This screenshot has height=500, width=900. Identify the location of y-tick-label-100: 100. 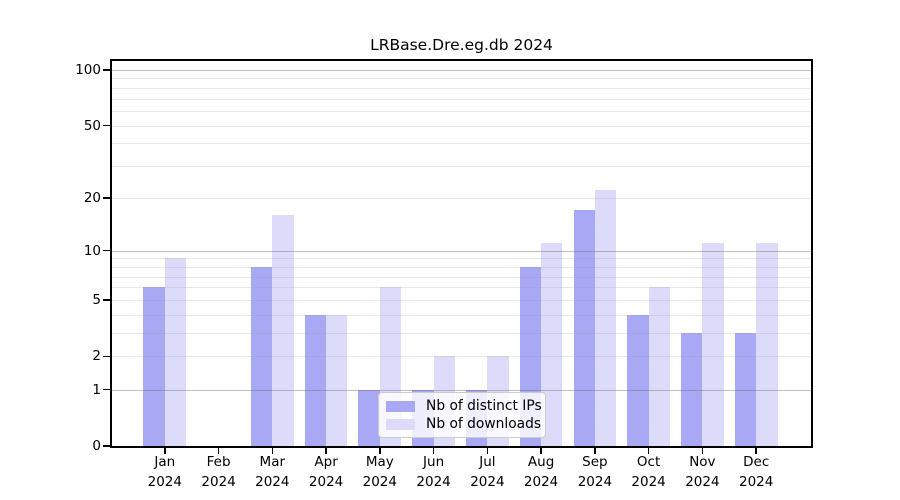
(88, 69).